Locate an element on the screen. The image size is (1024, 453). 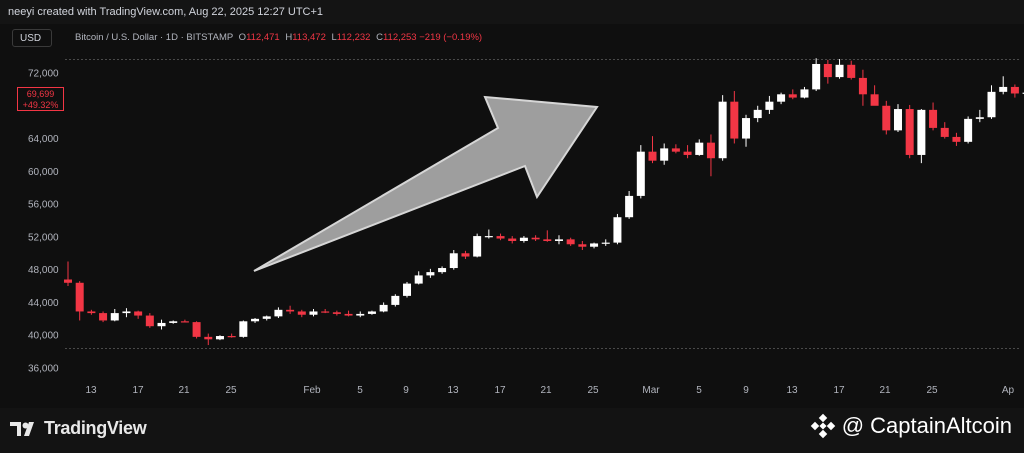
low-value: 112,232 is located at coordinates (353, 37).